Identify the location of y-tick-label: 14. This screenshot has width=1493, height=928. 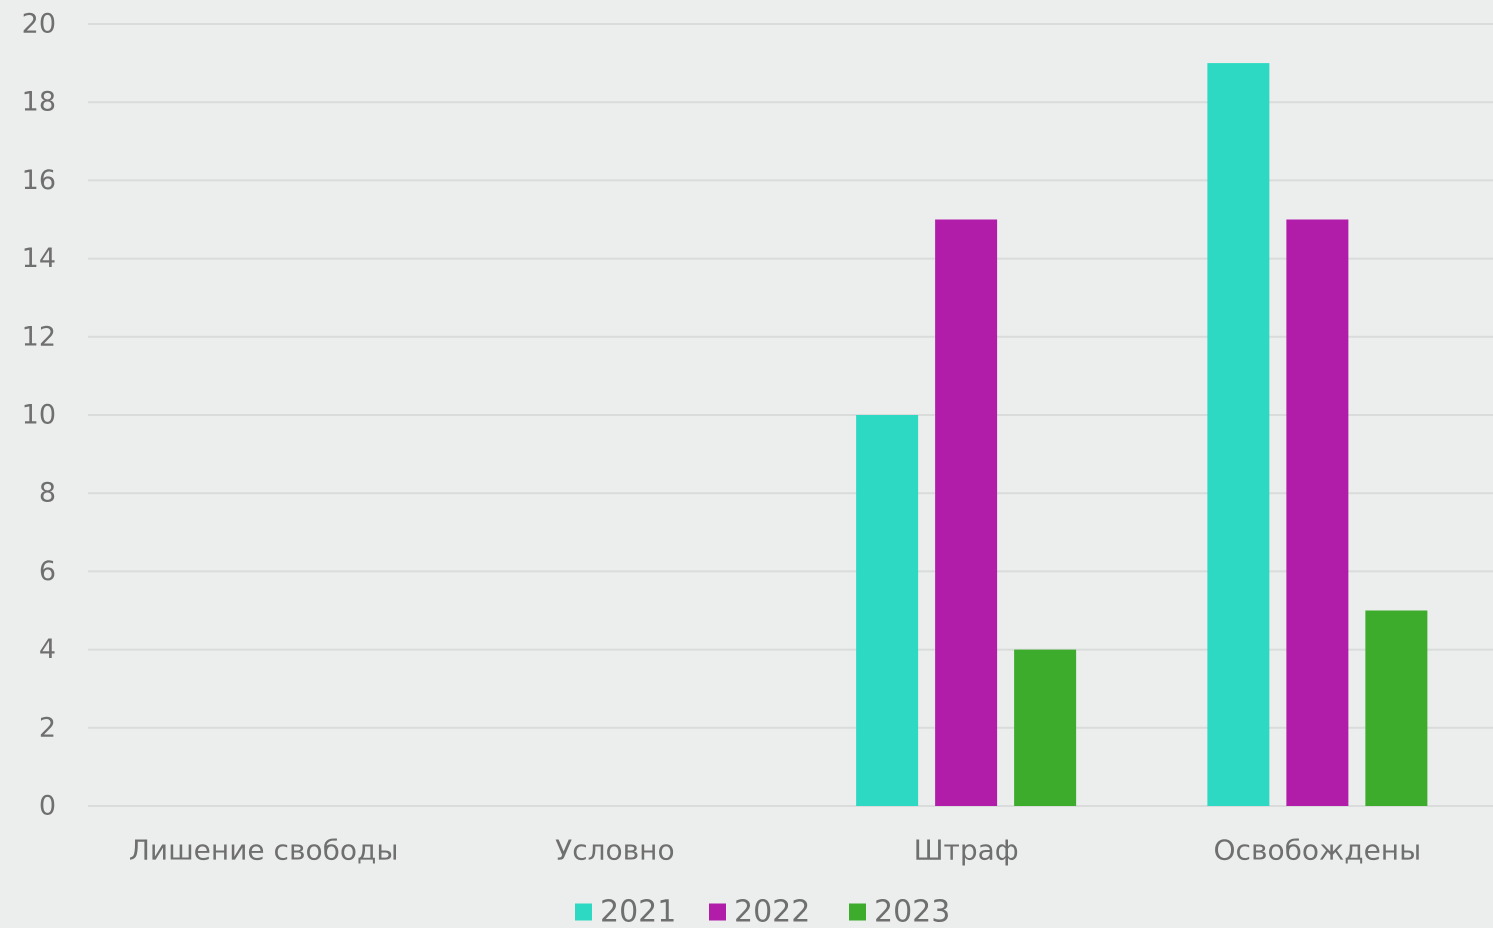
(39, 258).